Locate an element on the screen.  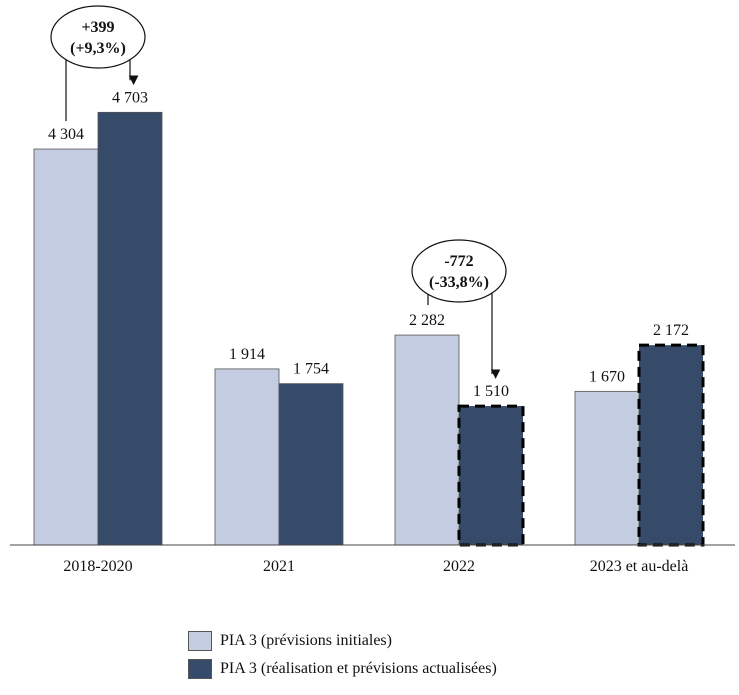
data-label: 2 282 is located at coordinates (427, 320).